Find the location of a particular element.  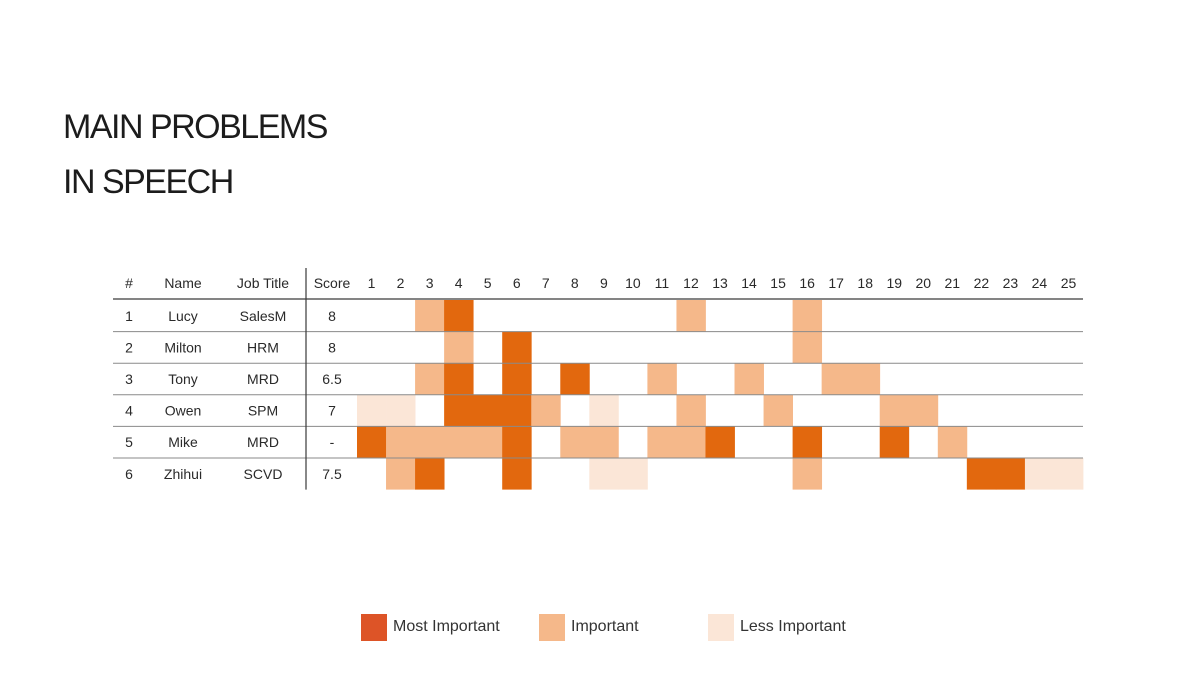

row-name-label: Owen is located at coordinates (183, 411).